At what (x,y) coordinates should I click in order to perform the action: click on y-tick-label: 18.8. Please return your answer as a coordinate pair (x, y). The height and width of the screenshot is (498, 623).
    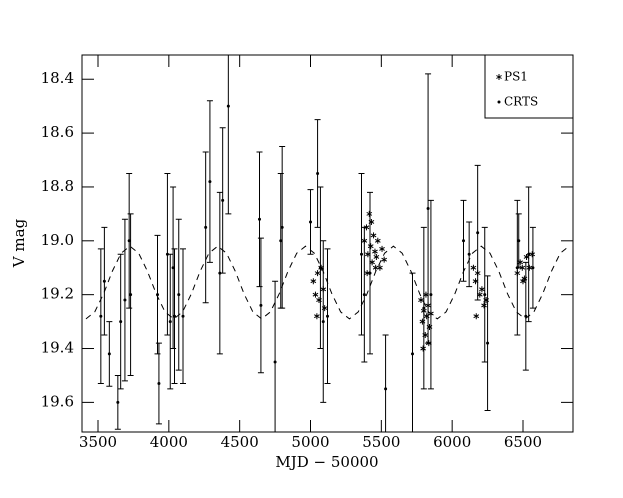
    Looking at the image, I should click on (57, 186).